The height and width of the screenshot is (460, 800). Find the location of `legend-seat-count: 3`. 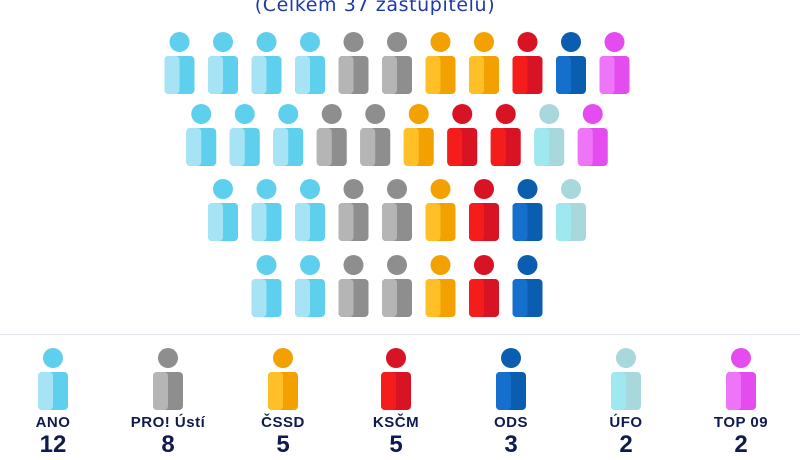

legend-seat-count: 3 is located at coordinates (511, 444).